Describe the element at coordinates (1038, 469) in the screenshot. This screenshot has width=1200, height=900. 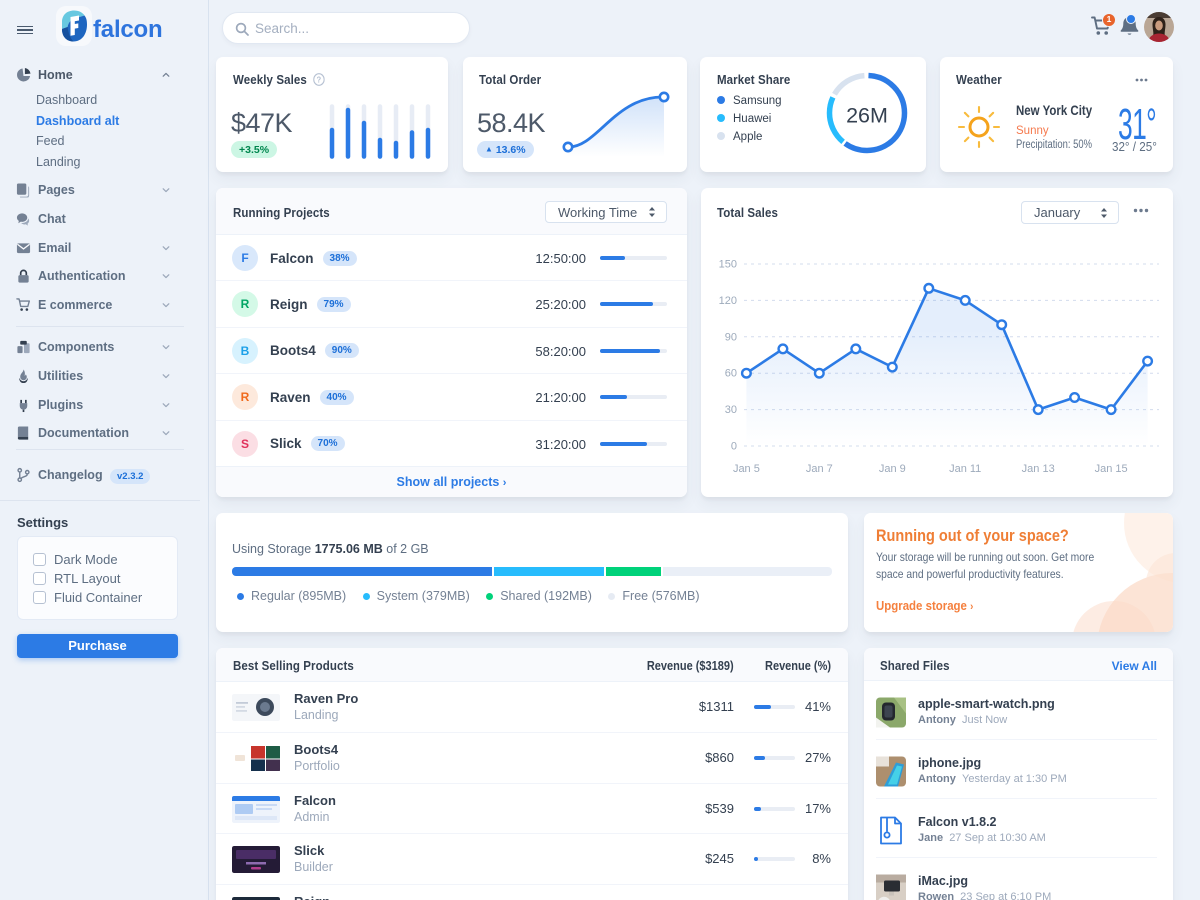
I see `svg-text: Jan 13` at that location.